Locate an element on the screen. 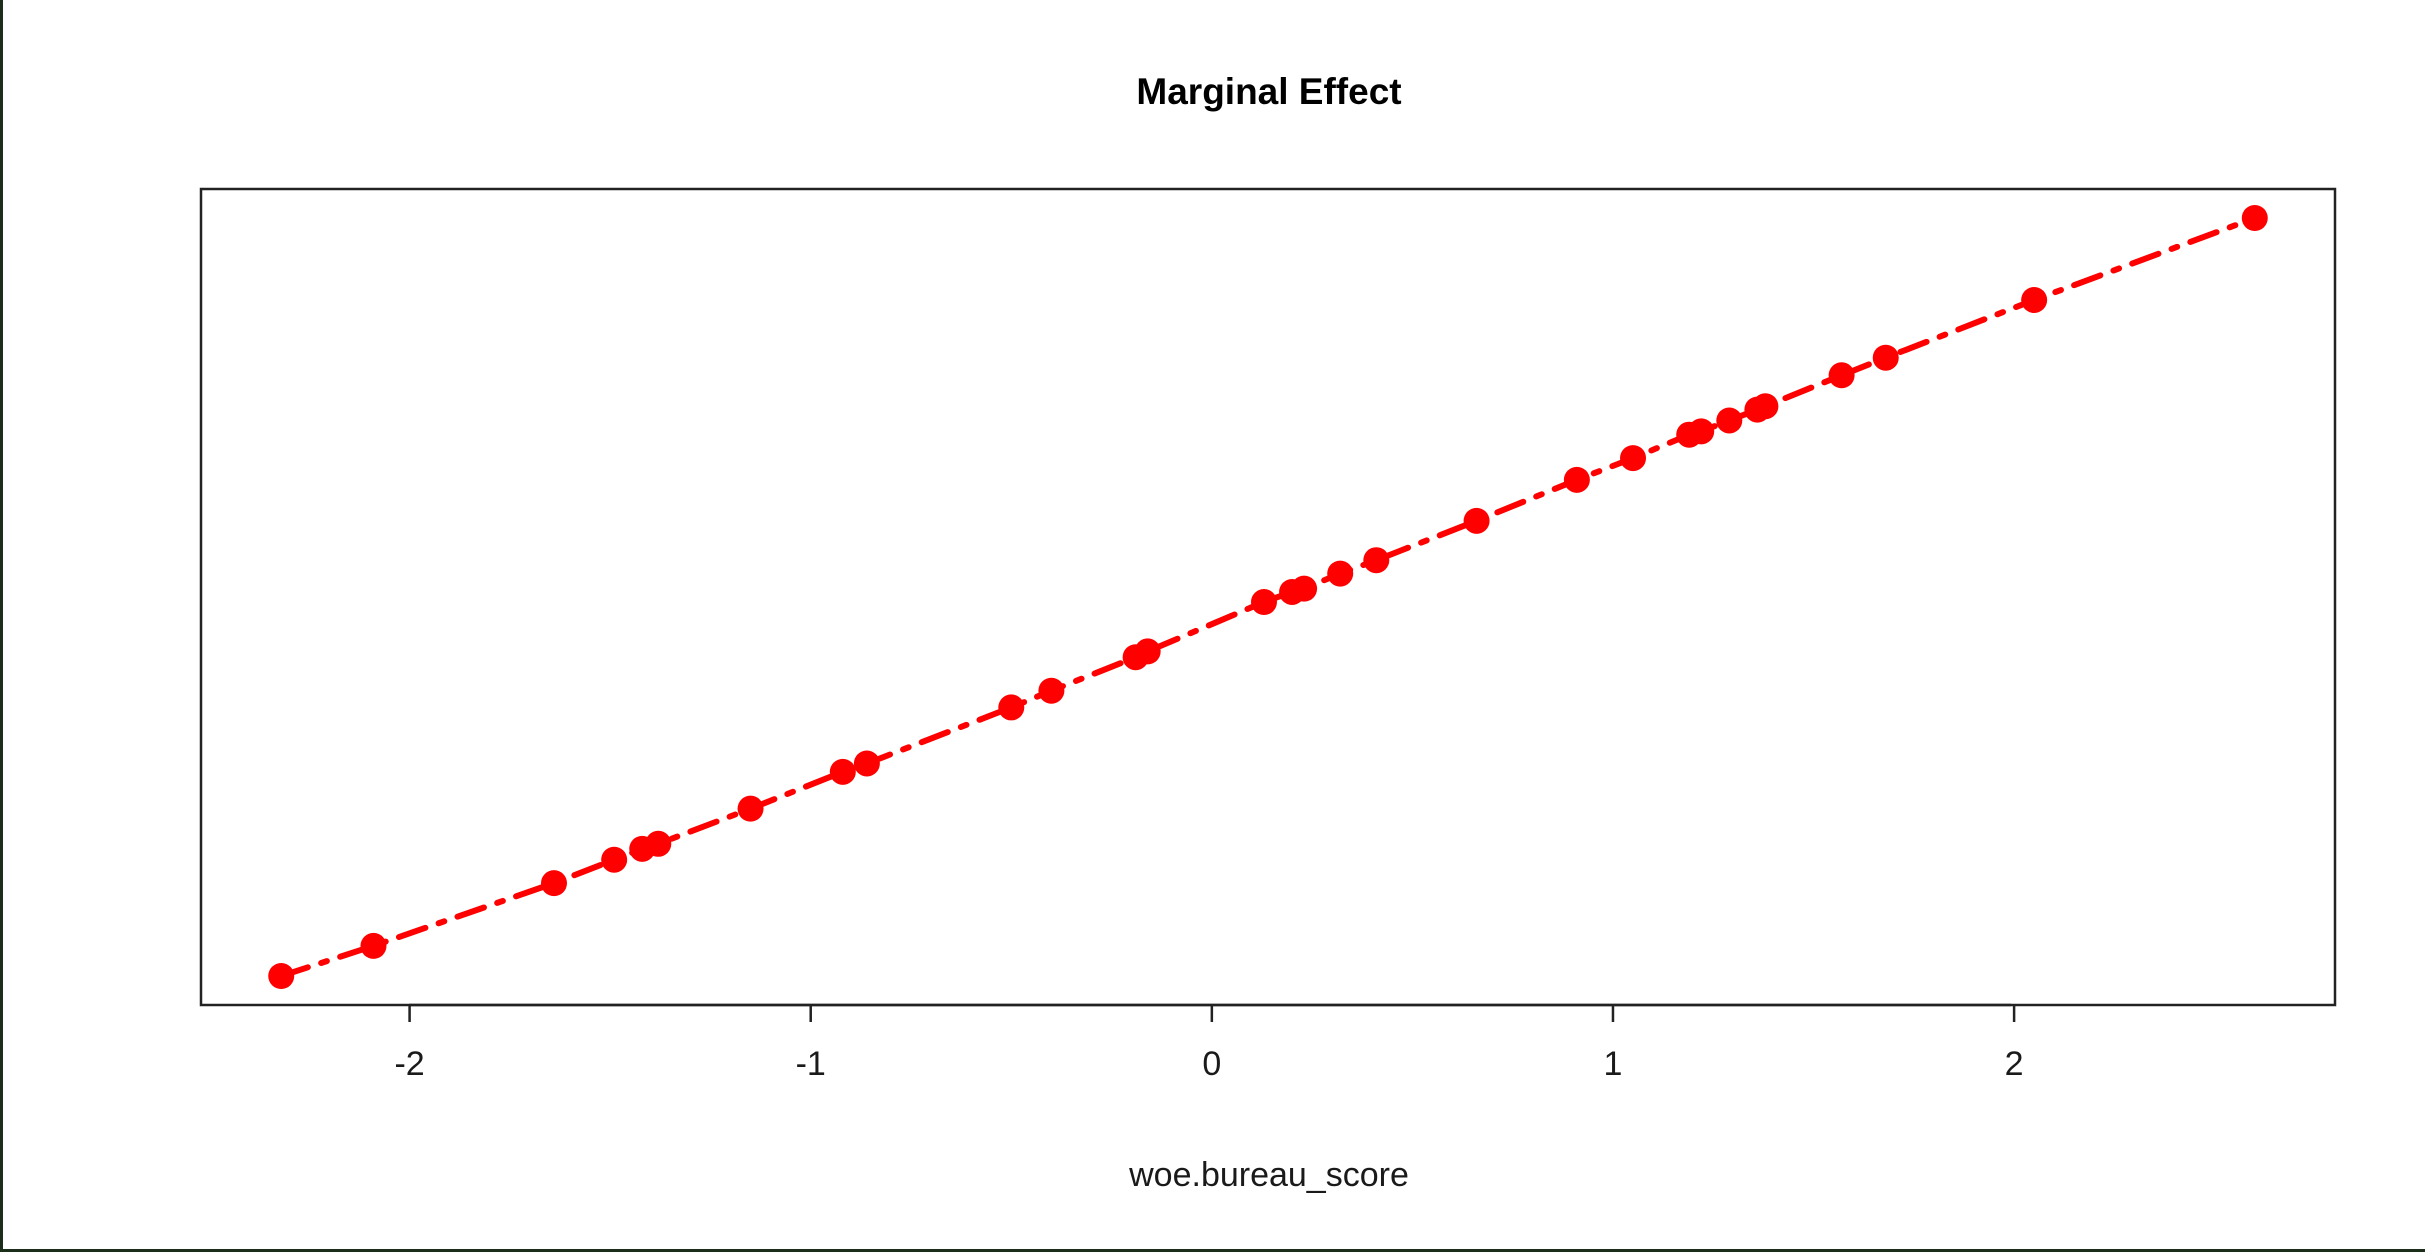  chart-title: Marginal Effect is located at coordinates (1268, 91).